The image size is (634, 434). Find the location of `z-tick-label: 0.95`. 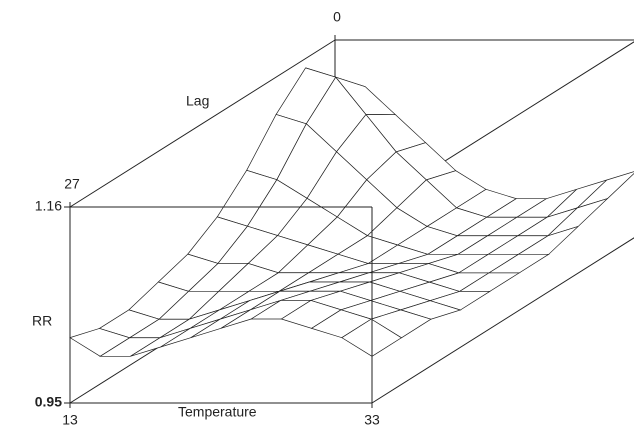

z-tick-label: 0.95 is located at coordinates (48, 402).